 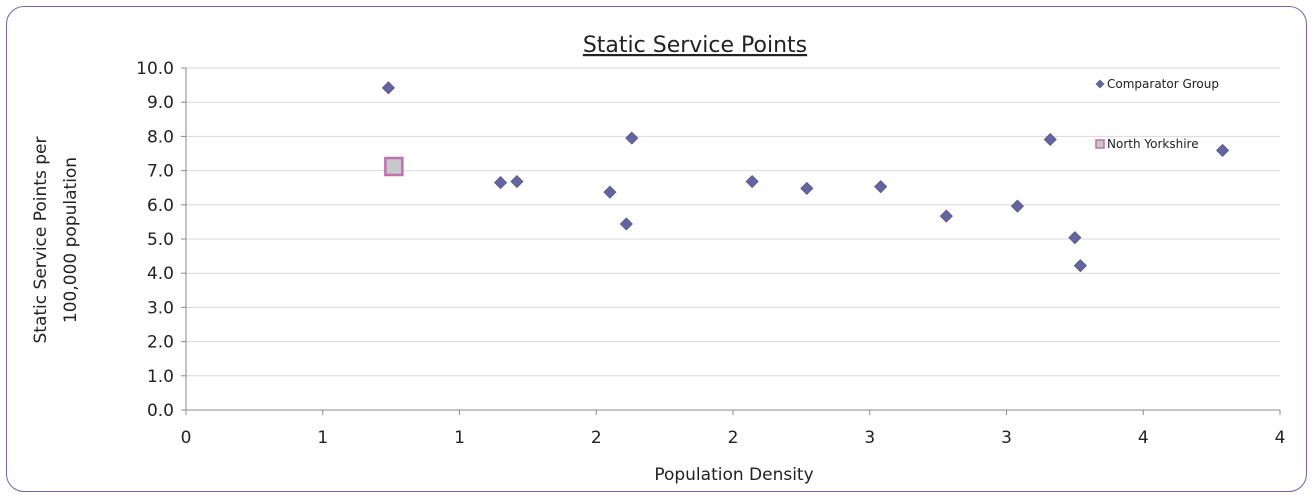 What do you see at coordinates (160, 206) in the screenshot?
I see `y-tick-label: 6.0` at bounding box center [160, 206].